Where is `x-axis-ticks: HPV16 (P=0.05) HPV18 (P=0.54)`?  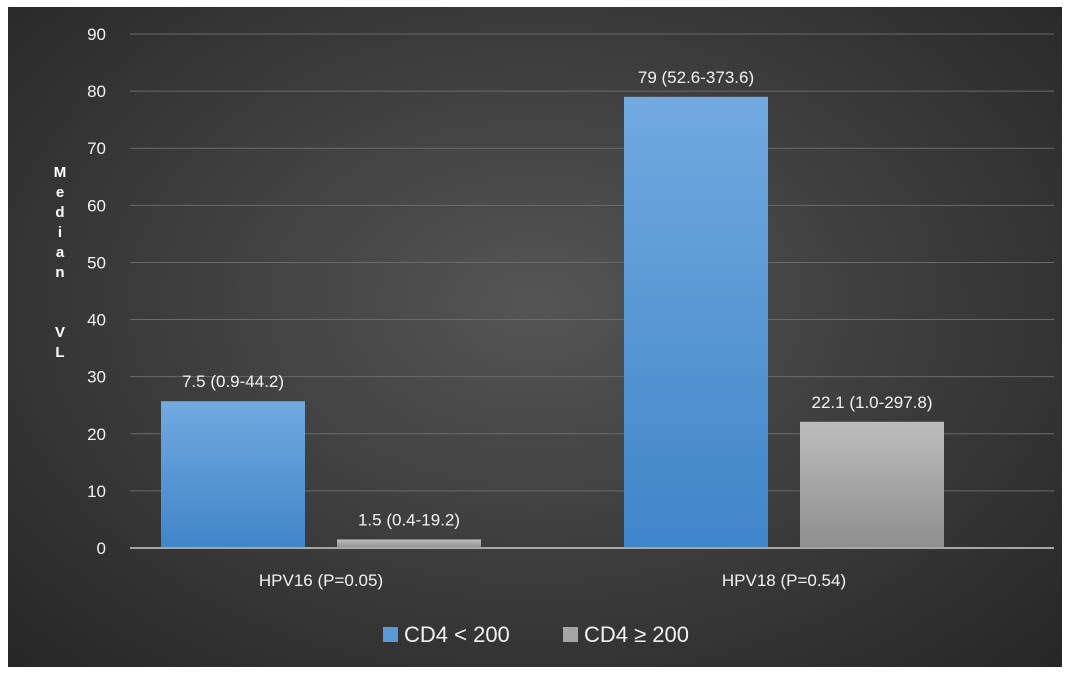
x-axis-ticks: HPV16 (P=0.05) HPV18 (P=0.54) is located at coordinates (552, 580).